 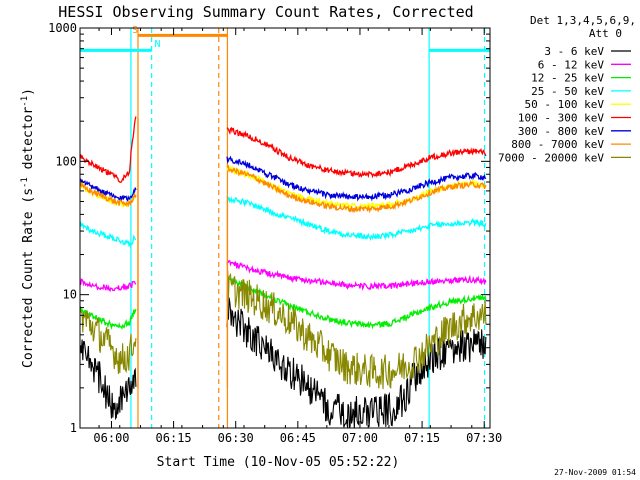 I want to click on y-tick-label-1: 1, so click(x=73, y=428).